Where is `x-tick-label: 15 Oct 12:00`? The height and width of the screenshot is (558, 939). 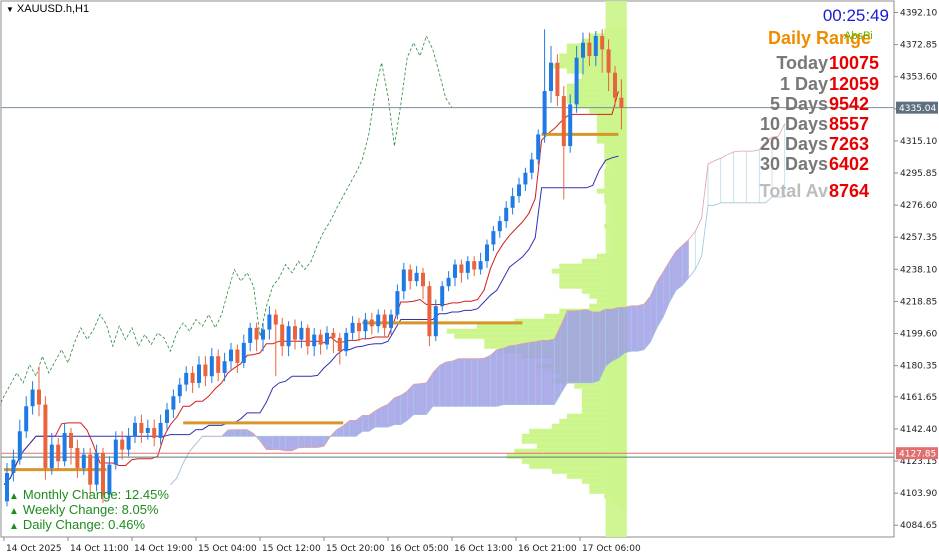 x-tick-label: 15 Oct 12:00 is located at coordinates (291, 549).